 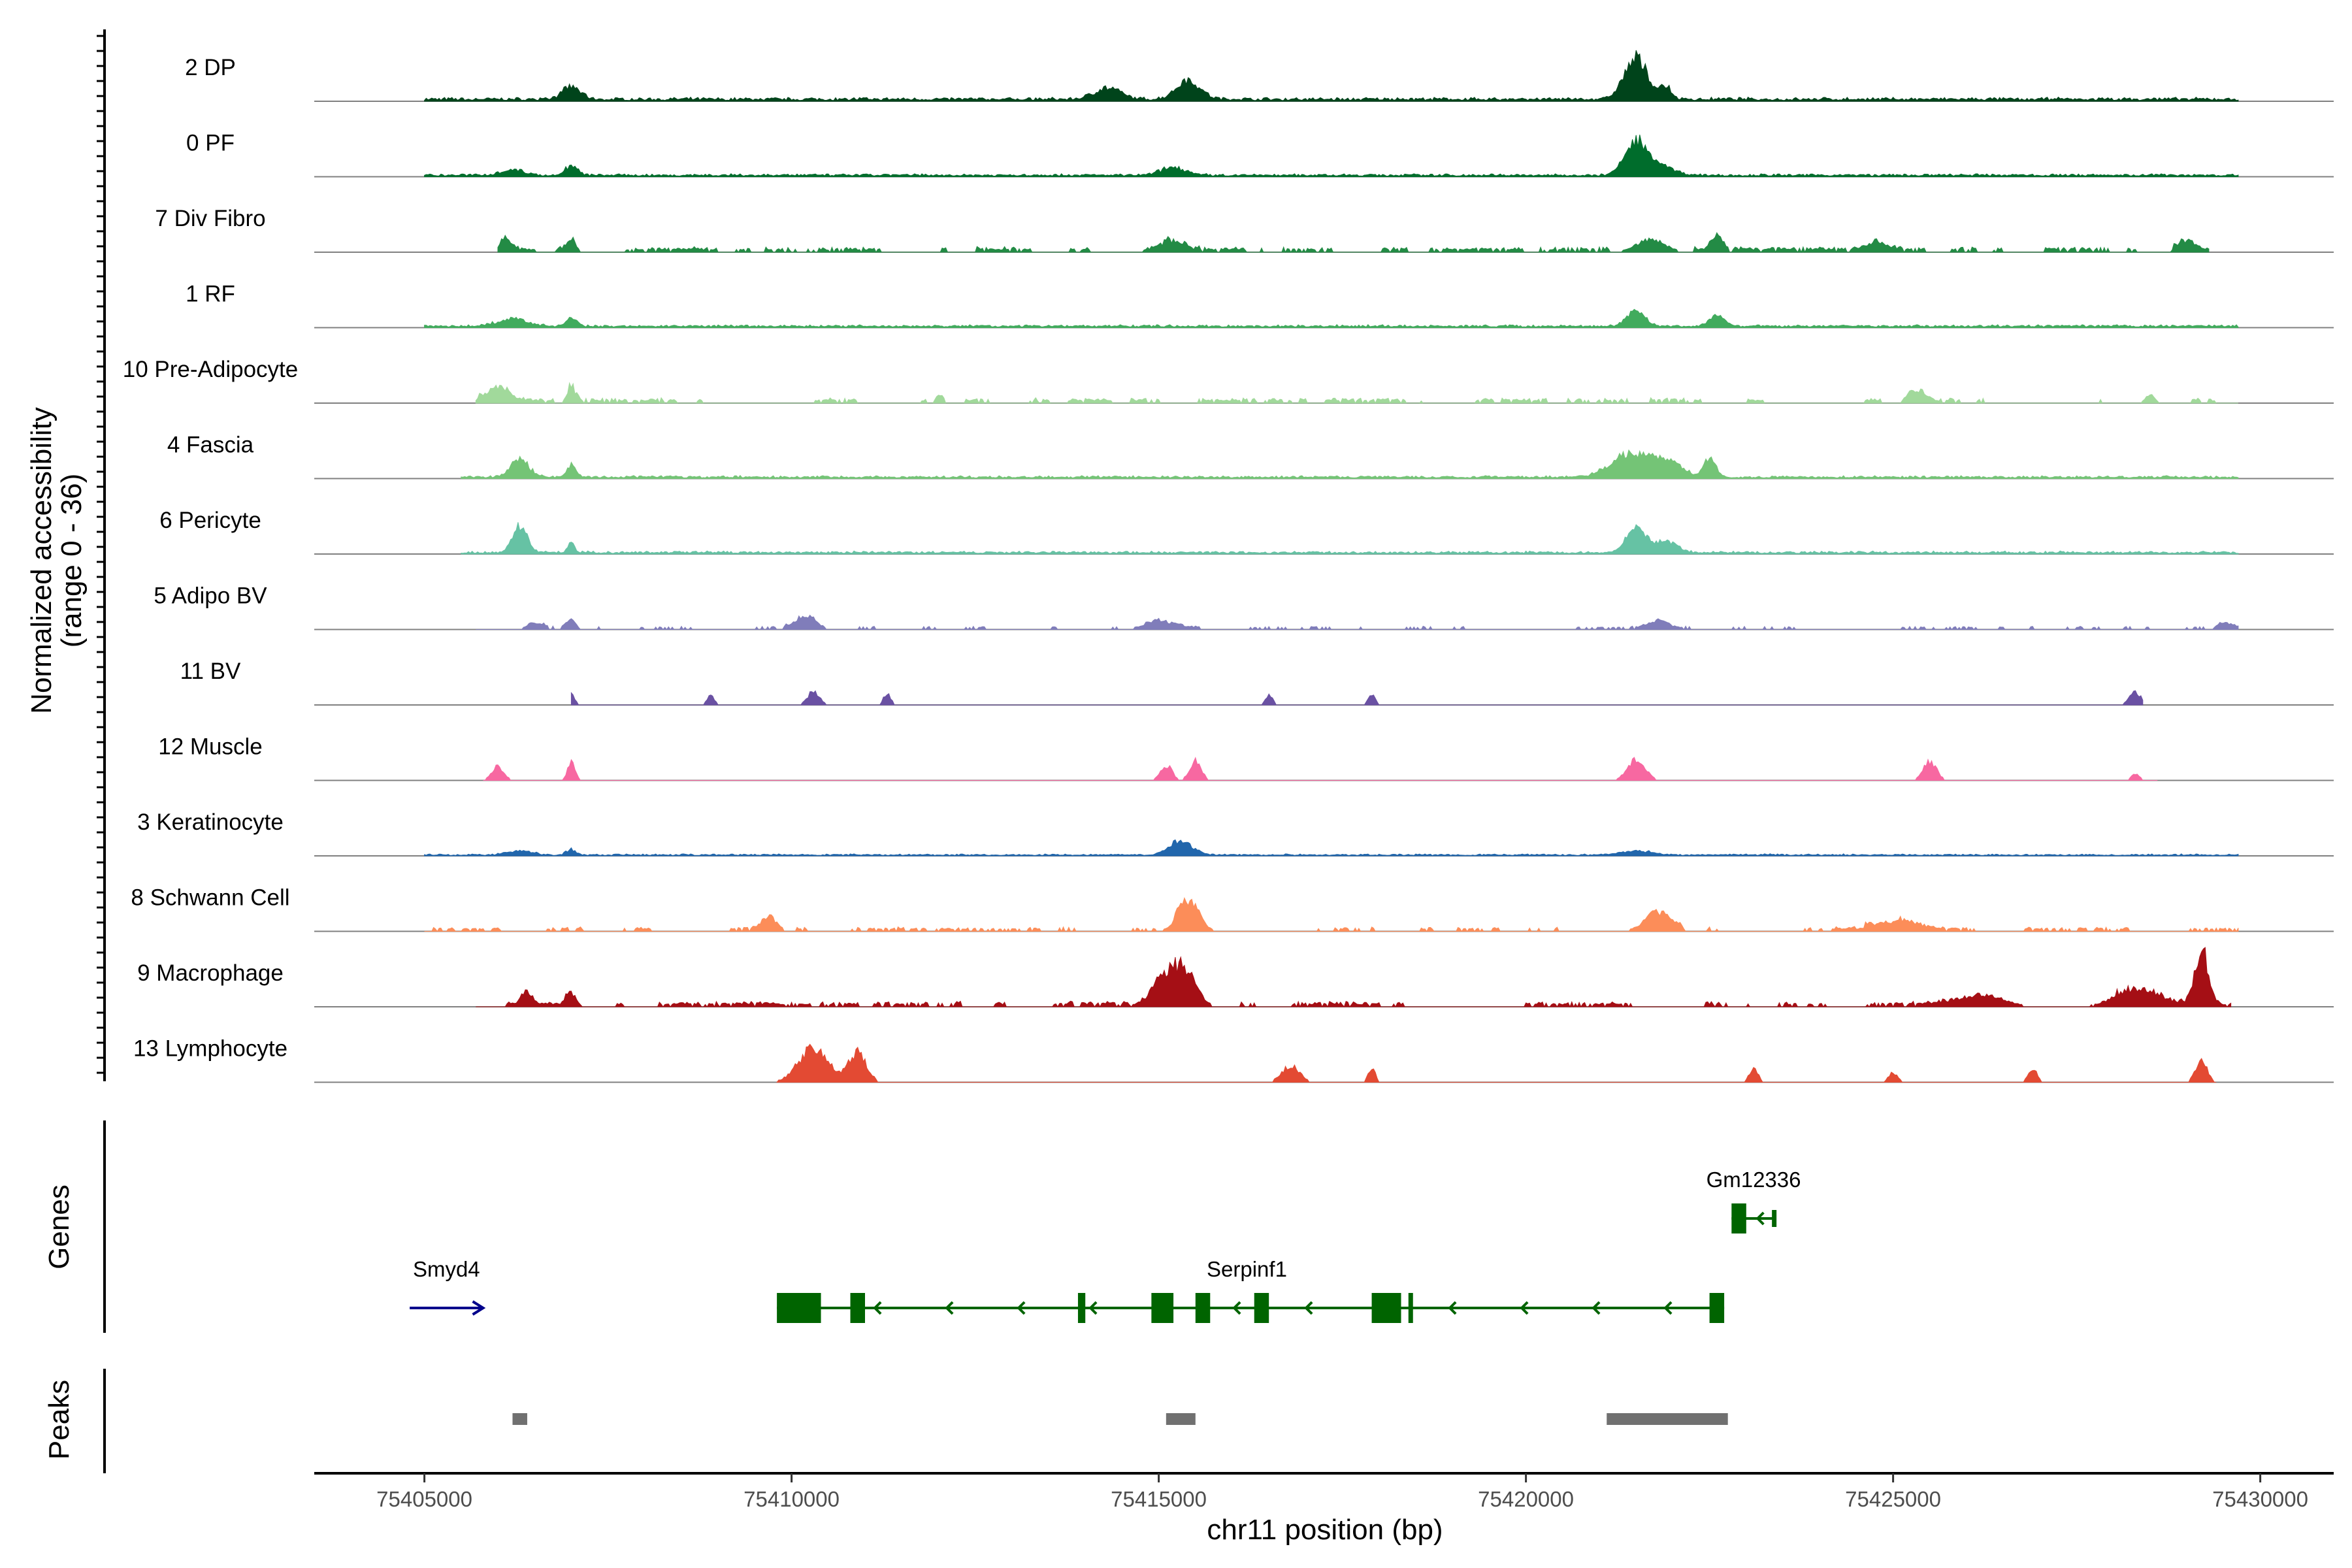 I want to click on track-label: 0 PF, so click(x=210, y=143).